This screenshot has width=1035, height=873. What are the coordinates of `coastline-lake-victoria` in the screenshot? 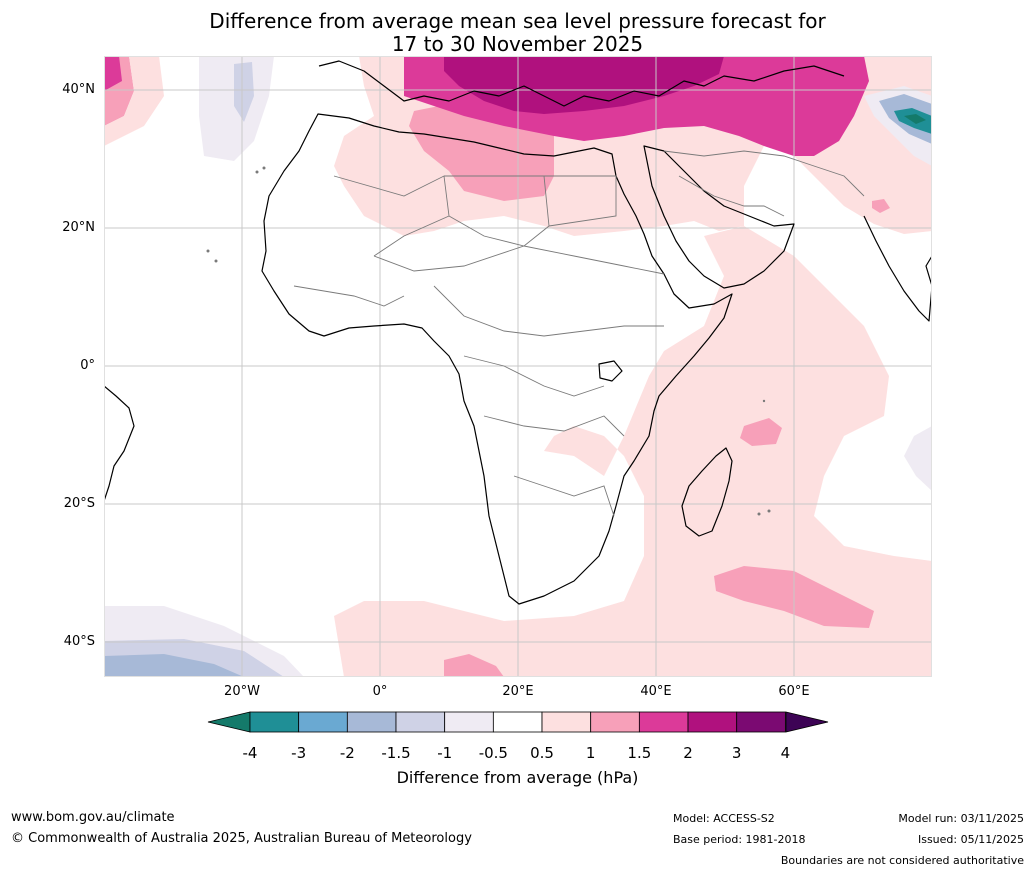 It's located at (610, 371).